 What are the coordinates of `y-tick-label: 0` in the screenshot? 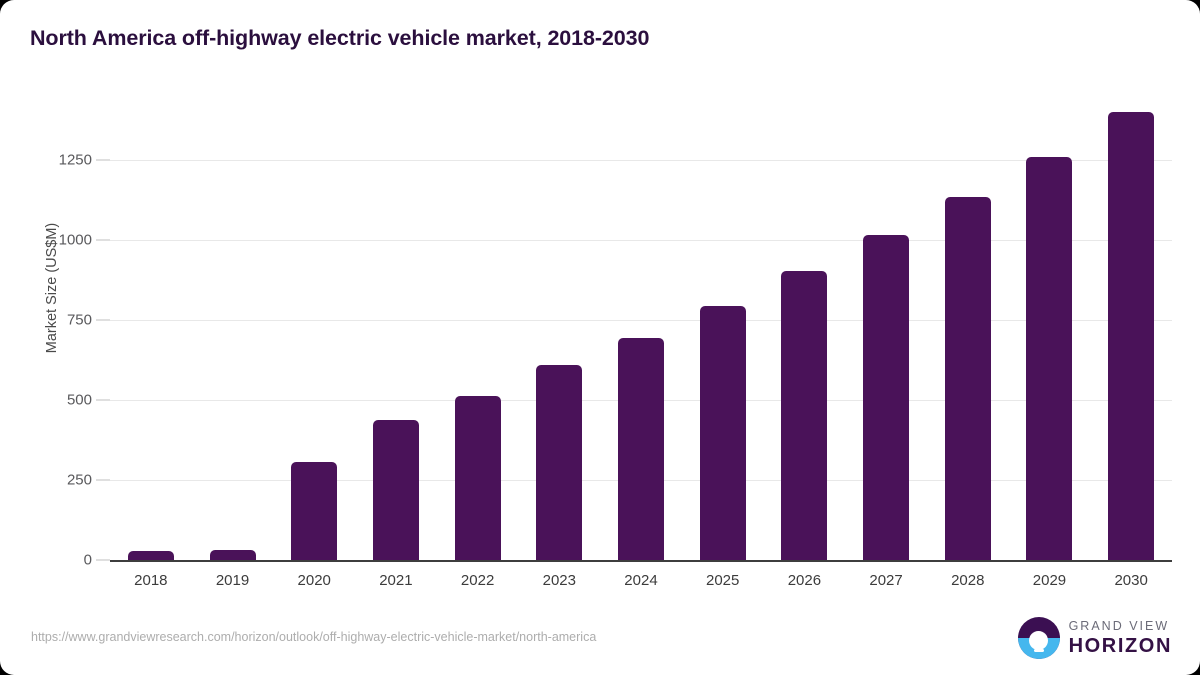 It's located at (87, 560).